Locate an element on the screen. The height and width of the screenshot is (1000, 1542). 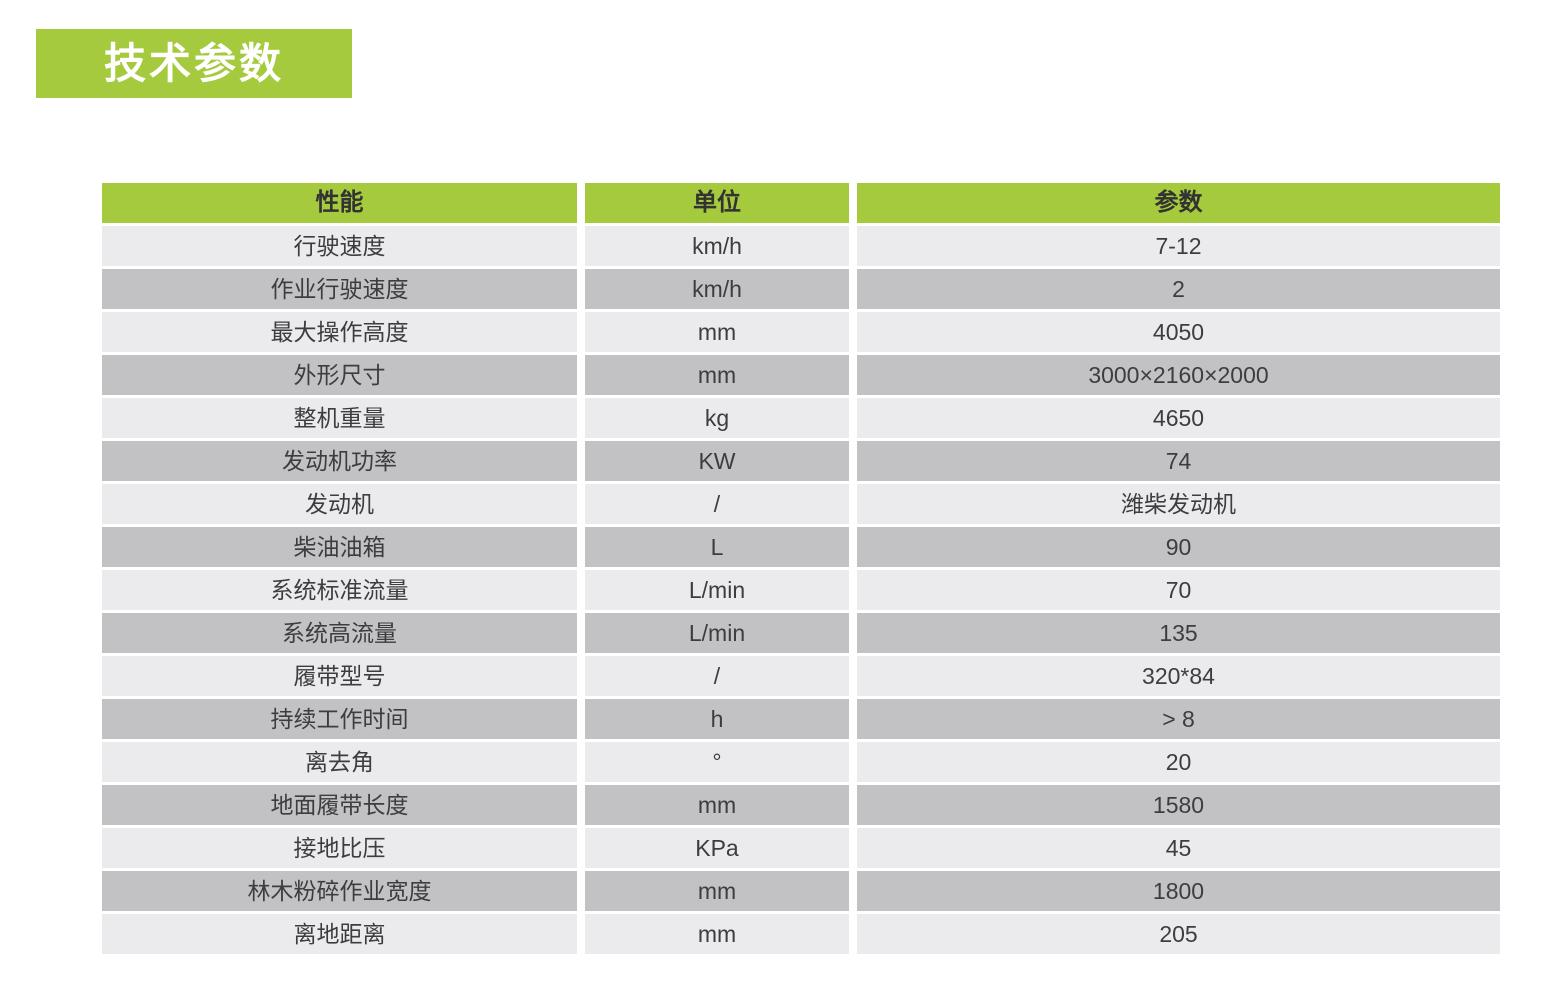
table-row: 离去角 ° 20 is located at coordinates (801, 762).